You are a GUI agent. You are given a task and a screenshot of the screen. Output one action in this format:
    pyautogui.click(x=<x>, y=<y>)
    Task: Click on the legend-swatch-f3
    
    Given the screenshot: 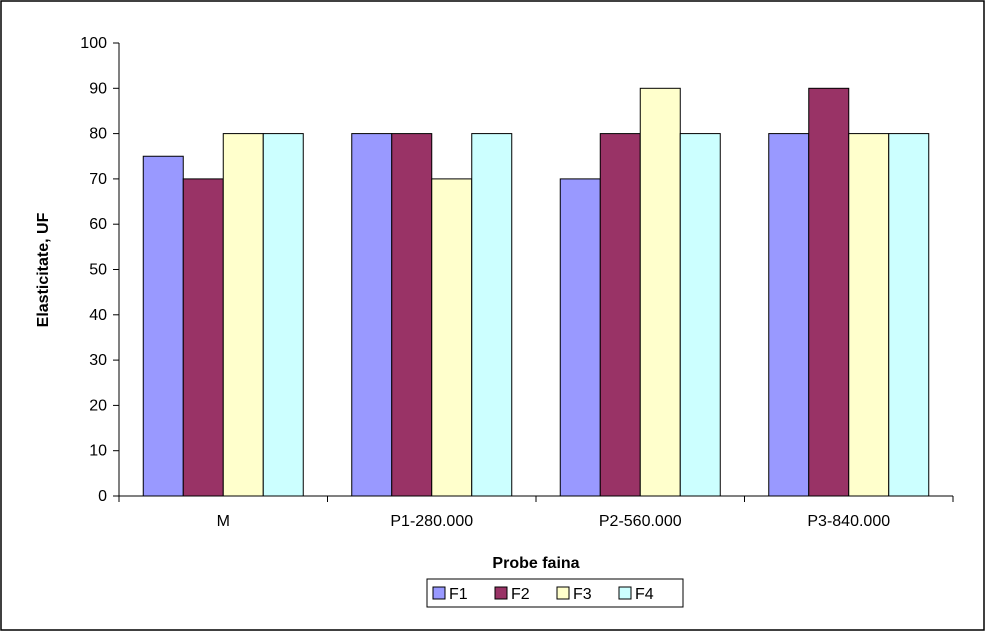 What is the action you would take?
    pyautogui.click(x=563, y=593)
    